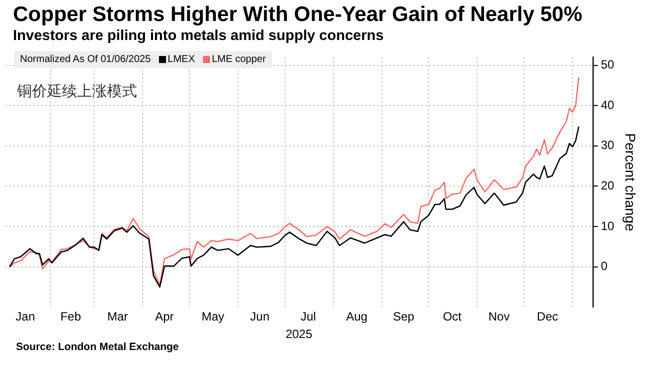  Describe the element at coordinates (607, 105) in the screenshot. I see `y-tick-label: 40` at that location.